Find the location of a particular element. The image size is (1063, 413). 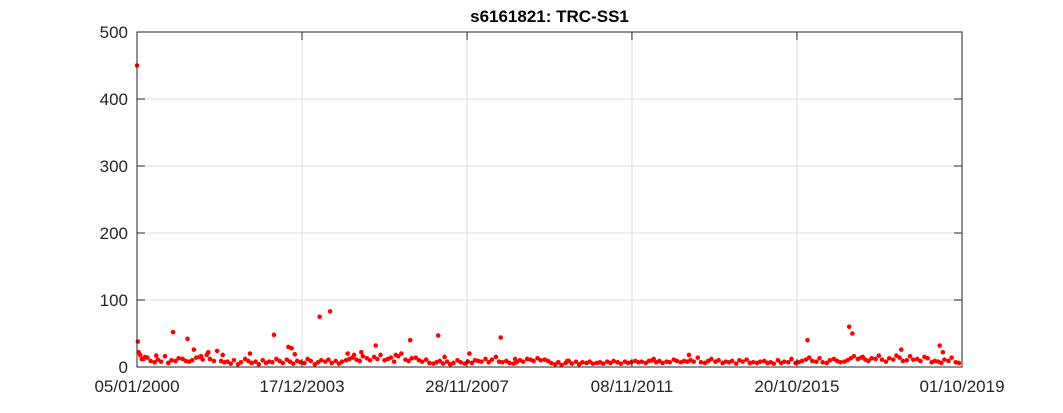

x-tick-label: 08/11/2011 is located at coordinates (632, 386).